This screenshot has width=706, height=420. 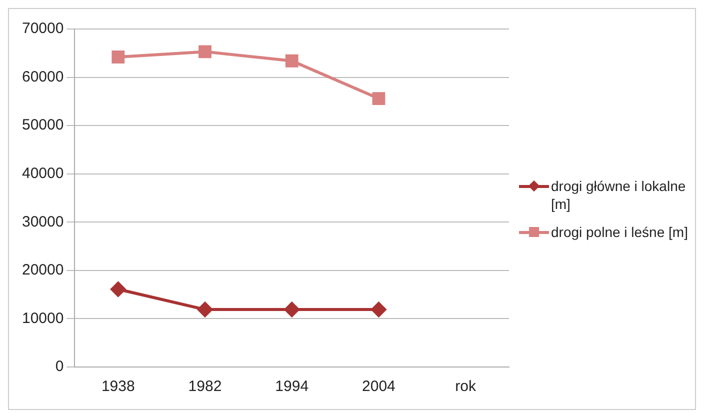 I want to click on legend-label: drogi polne i leśne [m], so click(x=619, y=232).